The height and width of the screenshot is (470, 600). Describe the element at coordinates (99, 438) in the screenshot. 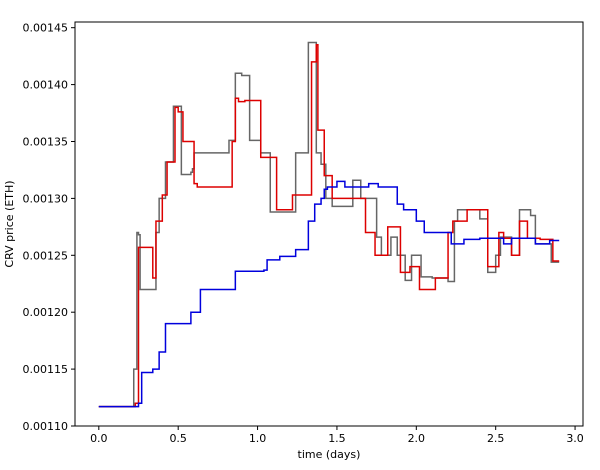

I see `x-tick-label: 0.0` at that location.